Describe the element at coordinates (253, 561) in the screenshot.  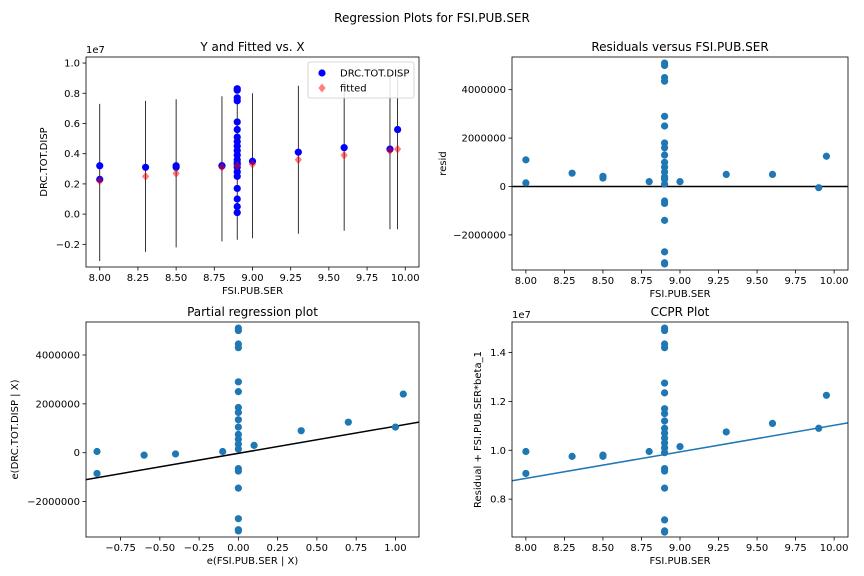
I see `x-axis-label: e(FSI.PUB.SER | X)` at that location.